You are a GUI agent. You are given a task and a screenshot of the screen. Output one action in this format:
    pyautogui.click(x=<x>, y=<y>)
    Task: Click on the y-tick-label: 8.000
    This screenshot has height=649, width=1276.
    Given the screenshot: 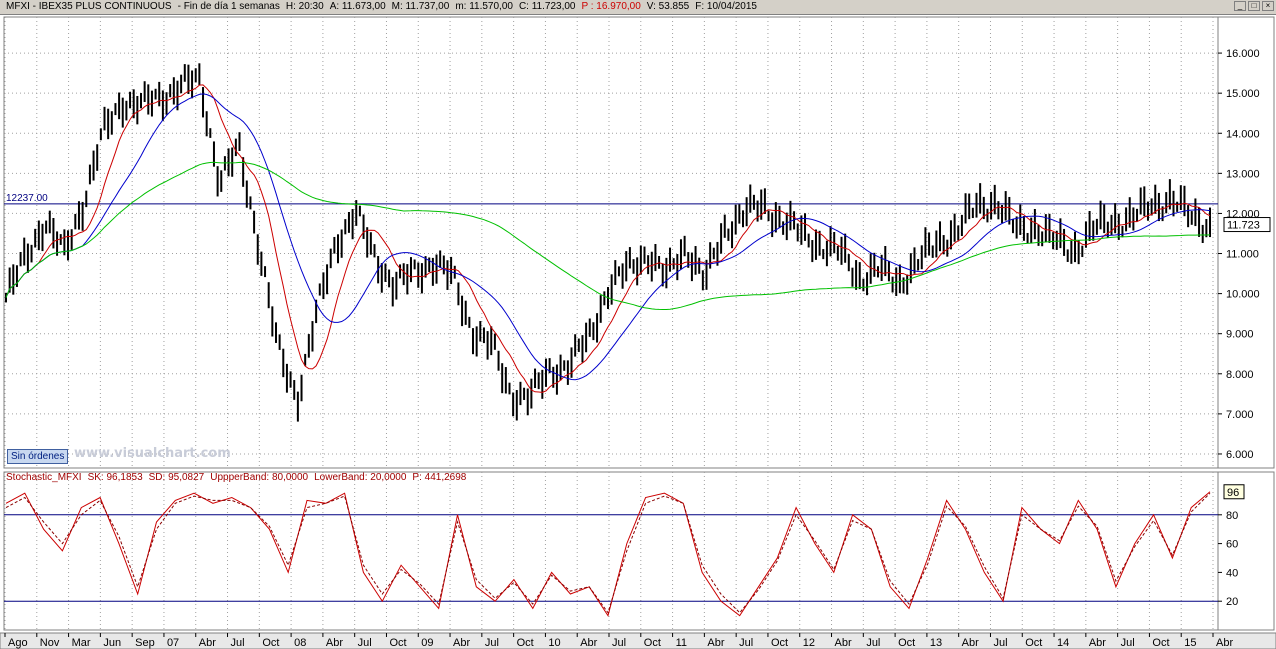 What is the action you would take?
    pyautogui.click(x=1240, y=375)
    